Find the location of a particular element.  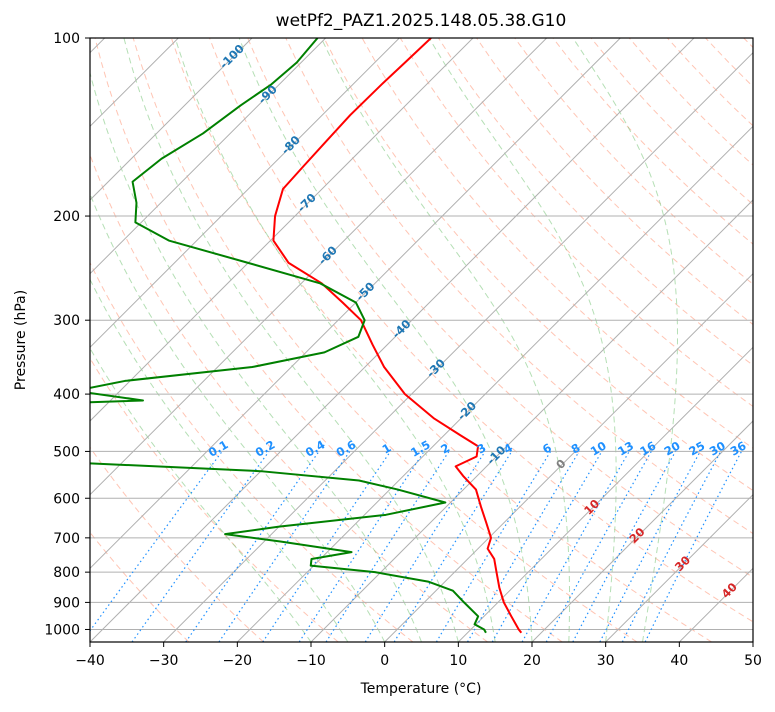

x-tick-label: 40 is located at coordinates (679, 661).